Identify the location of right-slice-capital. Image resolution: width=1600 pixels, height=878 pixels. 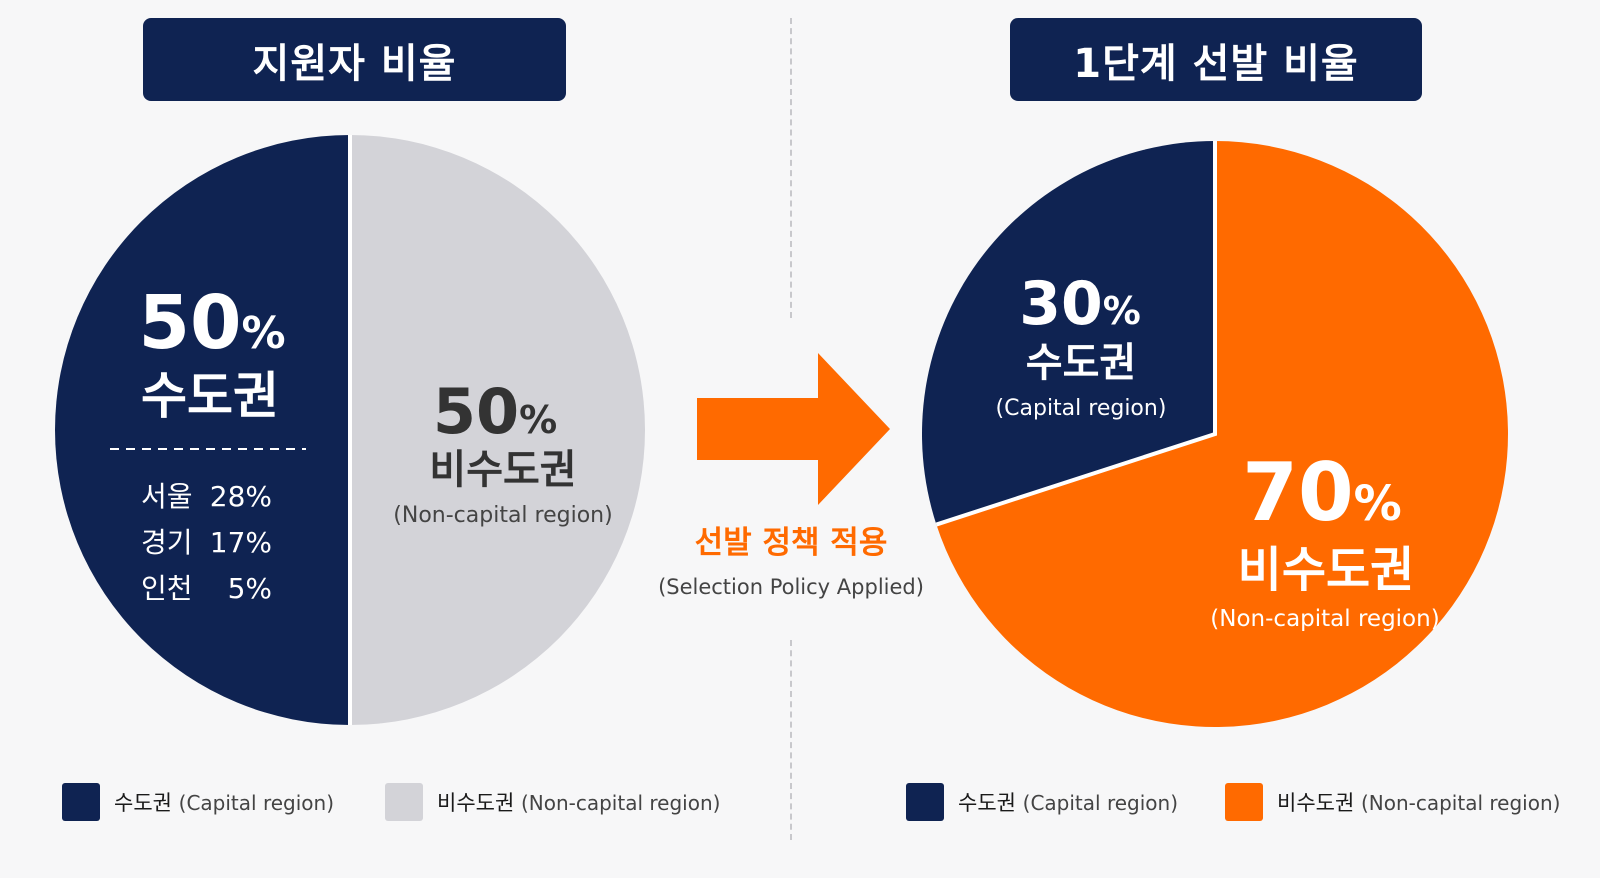
(1068, 333).